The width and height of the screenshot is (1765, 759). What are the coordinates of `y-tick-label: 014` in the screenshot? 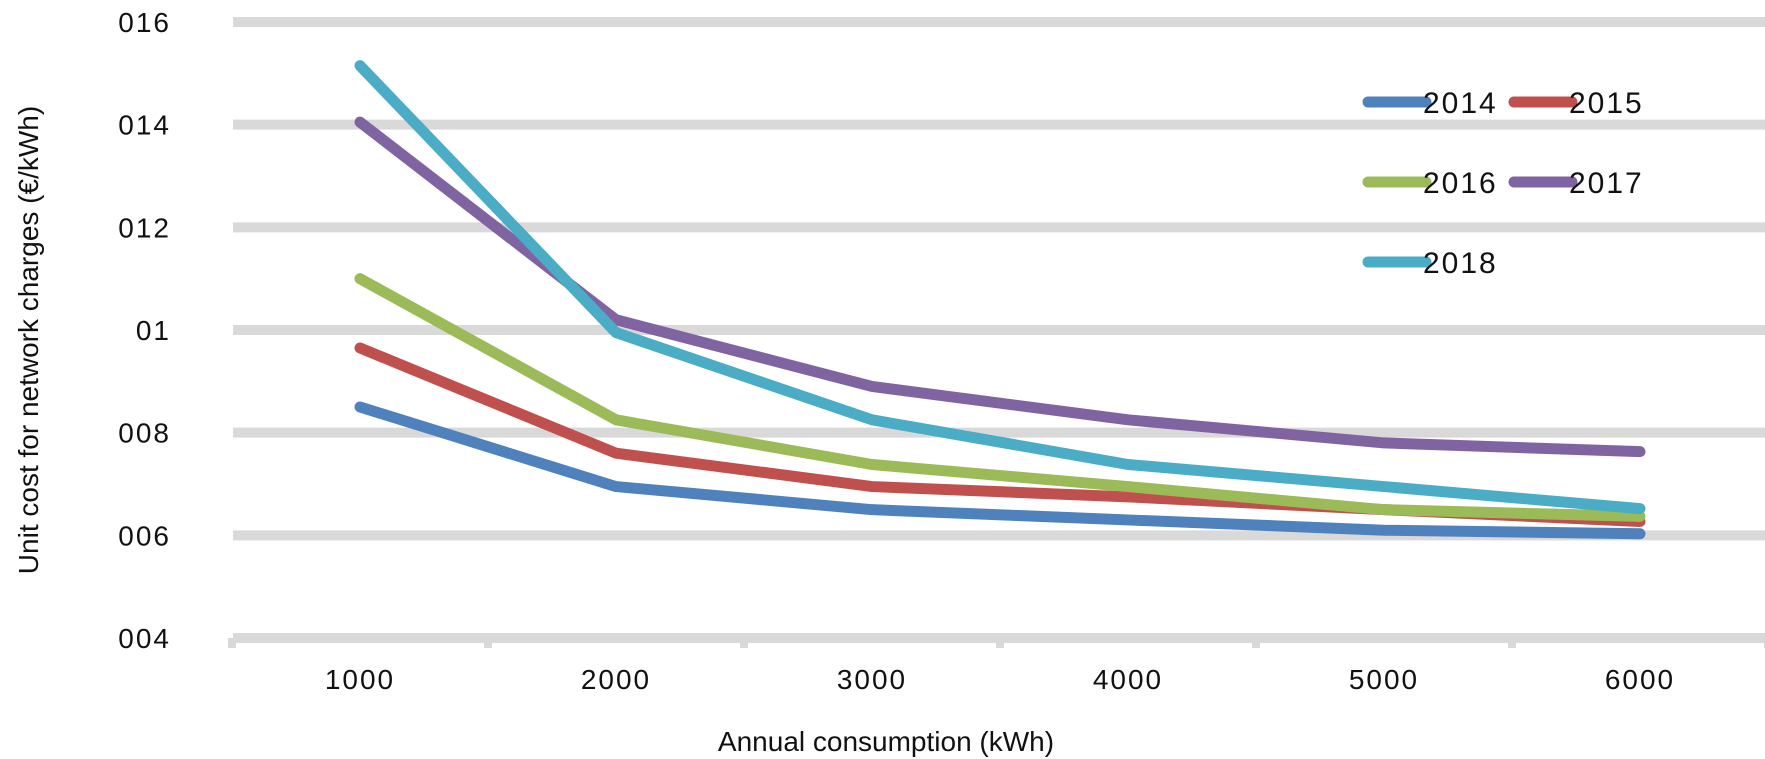 It's located at (144, 125).